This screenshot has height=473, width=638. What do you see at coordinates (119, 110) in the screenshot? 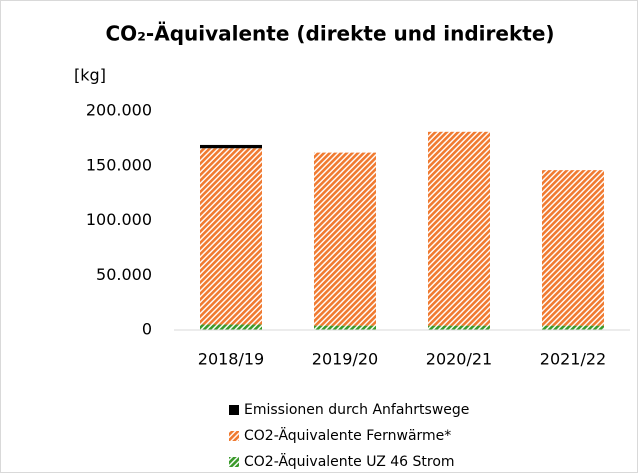
I see `y-tick-label: 200.000` at bounding box center [119, 110].